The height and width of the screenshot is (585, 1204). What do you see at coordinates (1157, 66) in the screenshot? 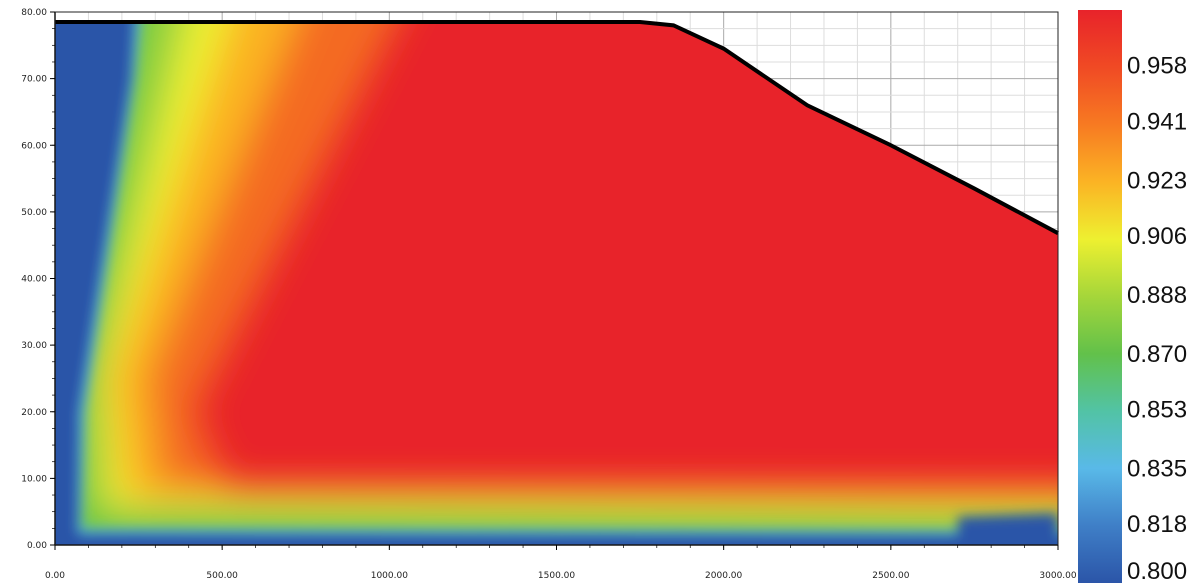
I see `colorbar-tick-label: 0.958` at bounding box center [1157, 66].